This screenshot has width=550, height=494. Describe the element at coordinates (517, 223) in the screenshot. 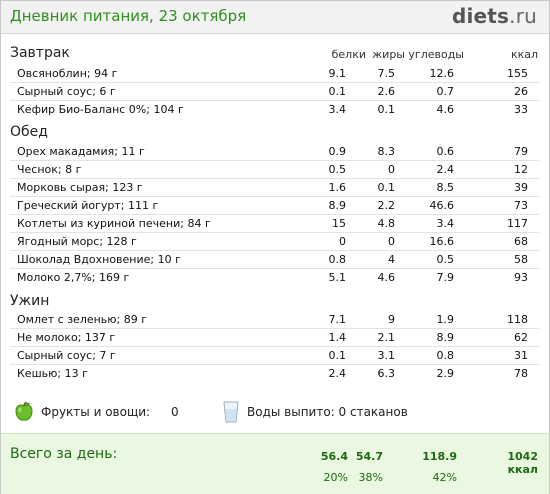

I see `food-kcal: 117` at that location.